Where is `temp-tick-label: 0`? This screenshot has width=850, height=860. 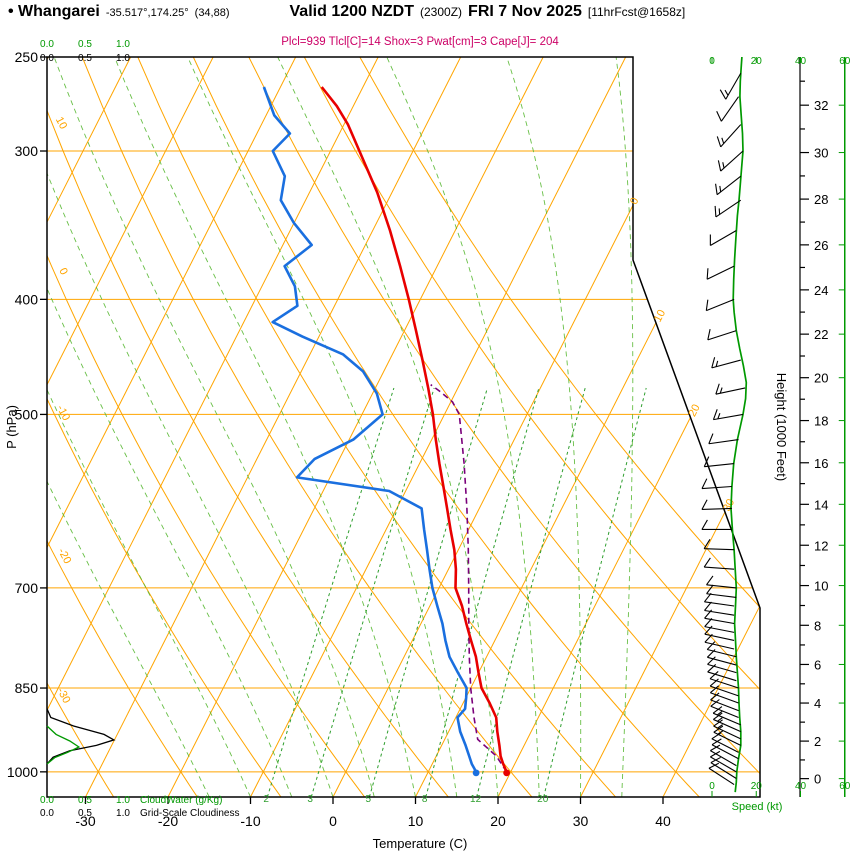
temp-tick-label: 0 is located at coordinates (333, 821).